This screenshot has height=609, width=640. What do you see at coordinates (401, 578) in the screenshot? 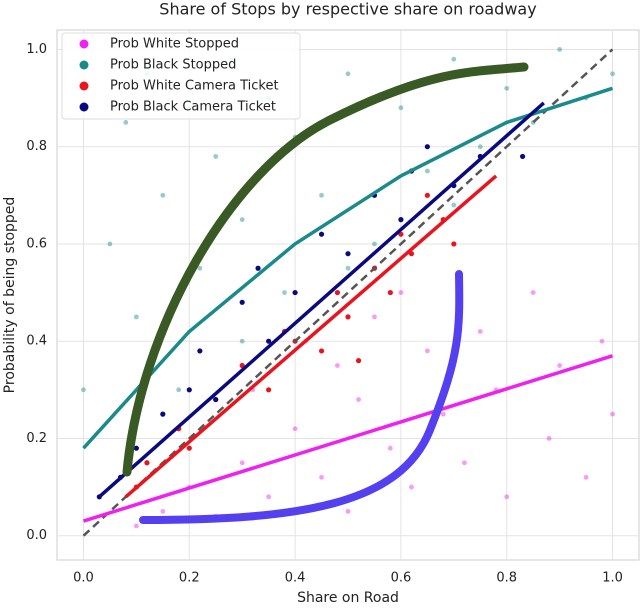
I see `x-tick-label: 0.6` at bounding box center [401, 578].